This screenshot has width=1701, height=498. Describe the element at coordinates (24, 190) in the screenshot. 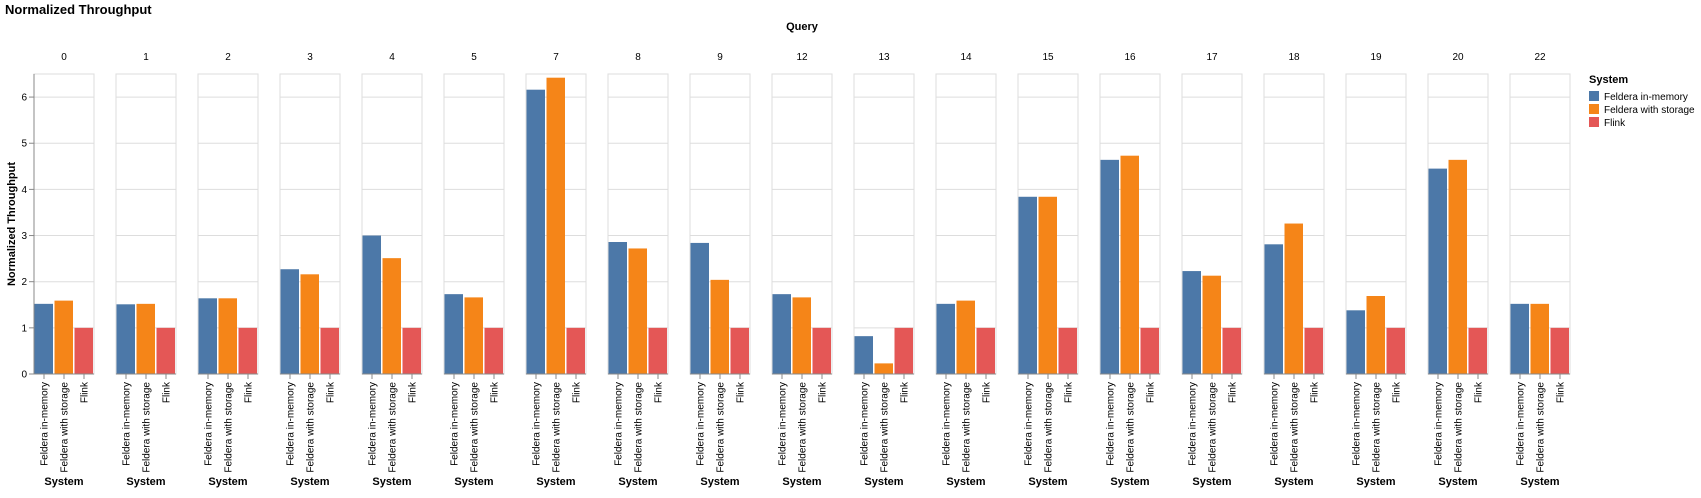

I see `y-tick-label: 4` at that location.